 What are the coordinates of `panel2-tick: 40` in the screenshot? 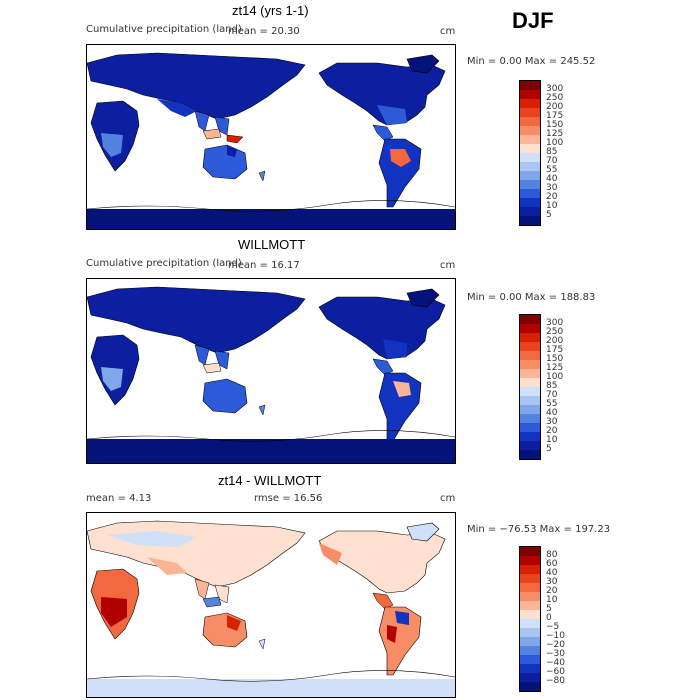 It's located at (552, 413).